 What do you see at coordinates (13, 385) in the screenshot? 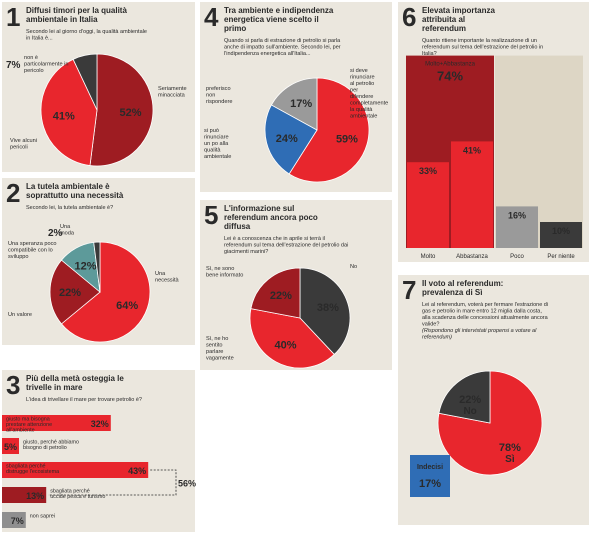
I see `panel-number: 3` at bounding box center [13, 385].